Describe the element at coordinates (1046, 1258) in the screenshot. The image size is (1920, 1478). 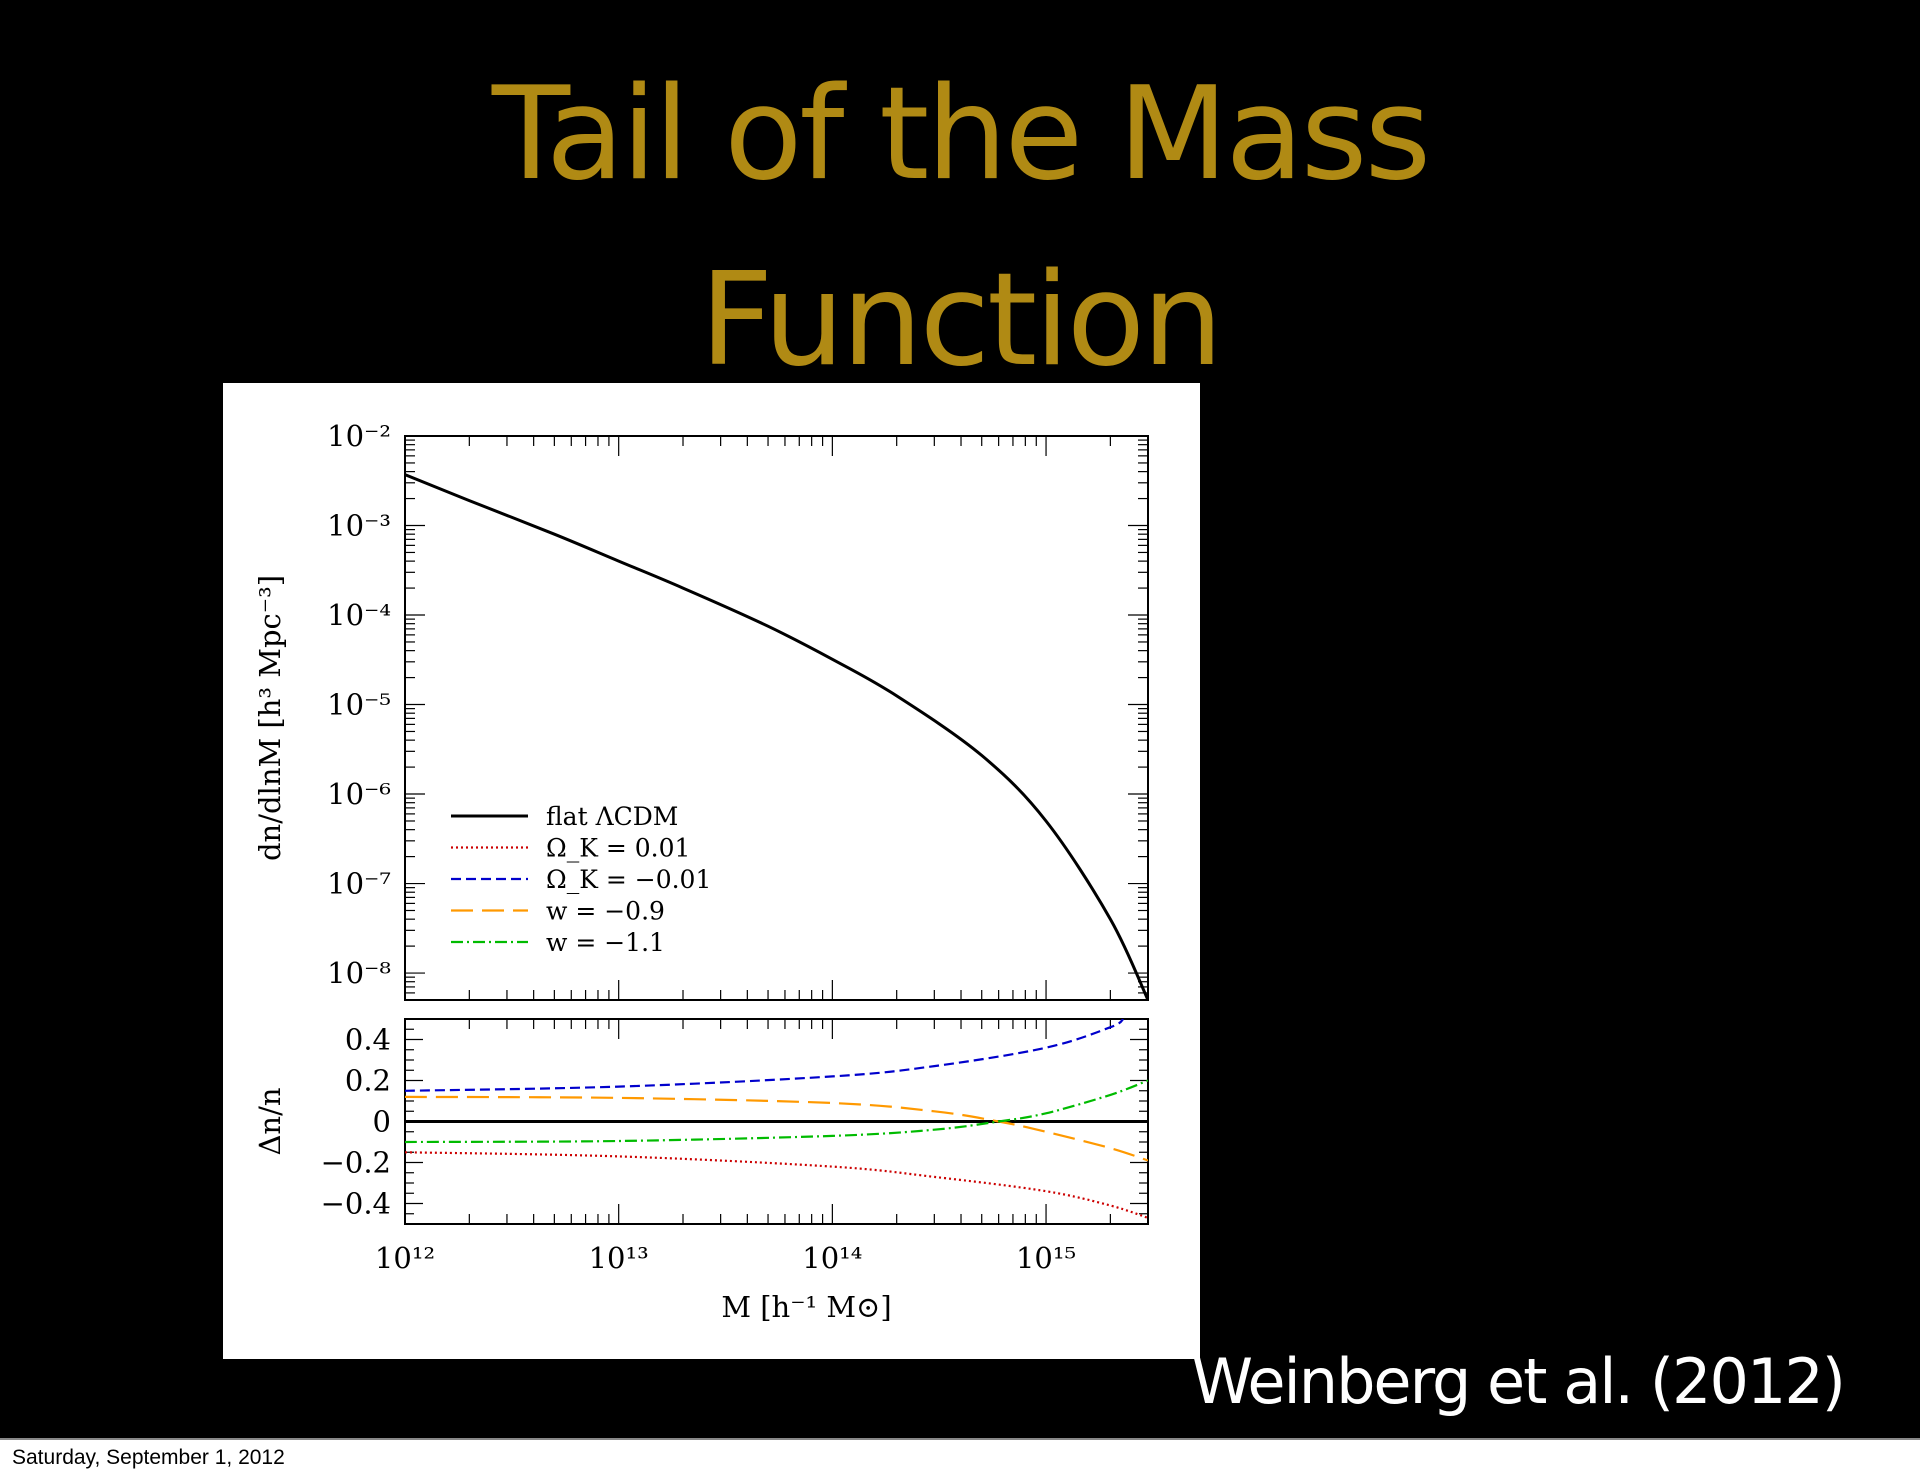
I see `x-tick-label: 10¹⁵` at that location.